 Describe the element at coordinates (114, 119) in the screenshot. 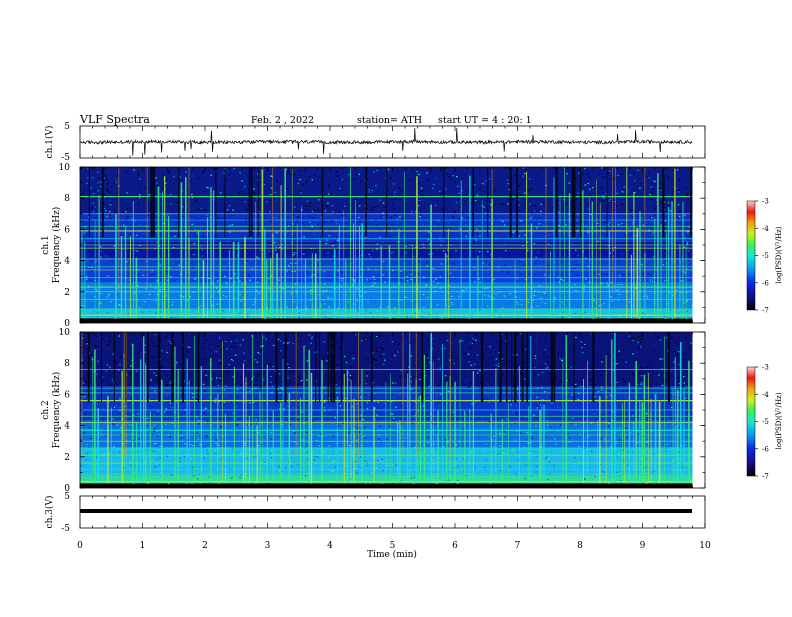

I see `figure-title: VLF Spectra` at that location.